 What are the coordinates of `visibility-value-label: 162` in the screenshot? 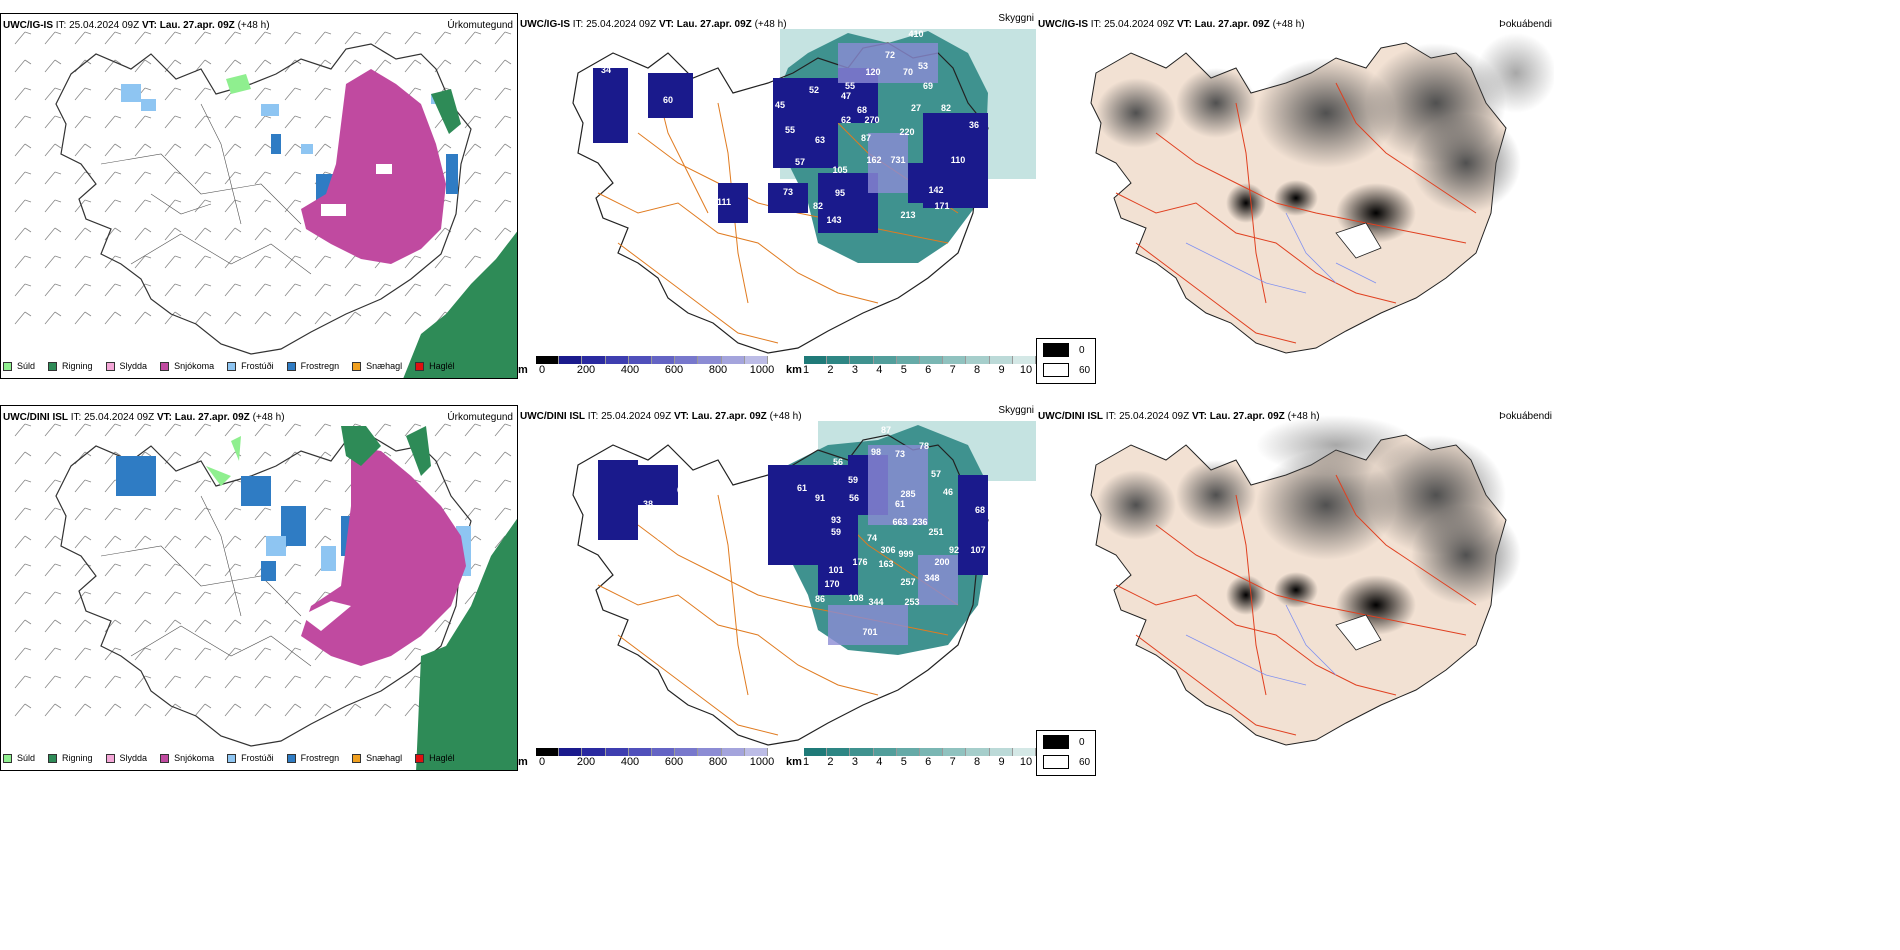 It's located at (873, 160).